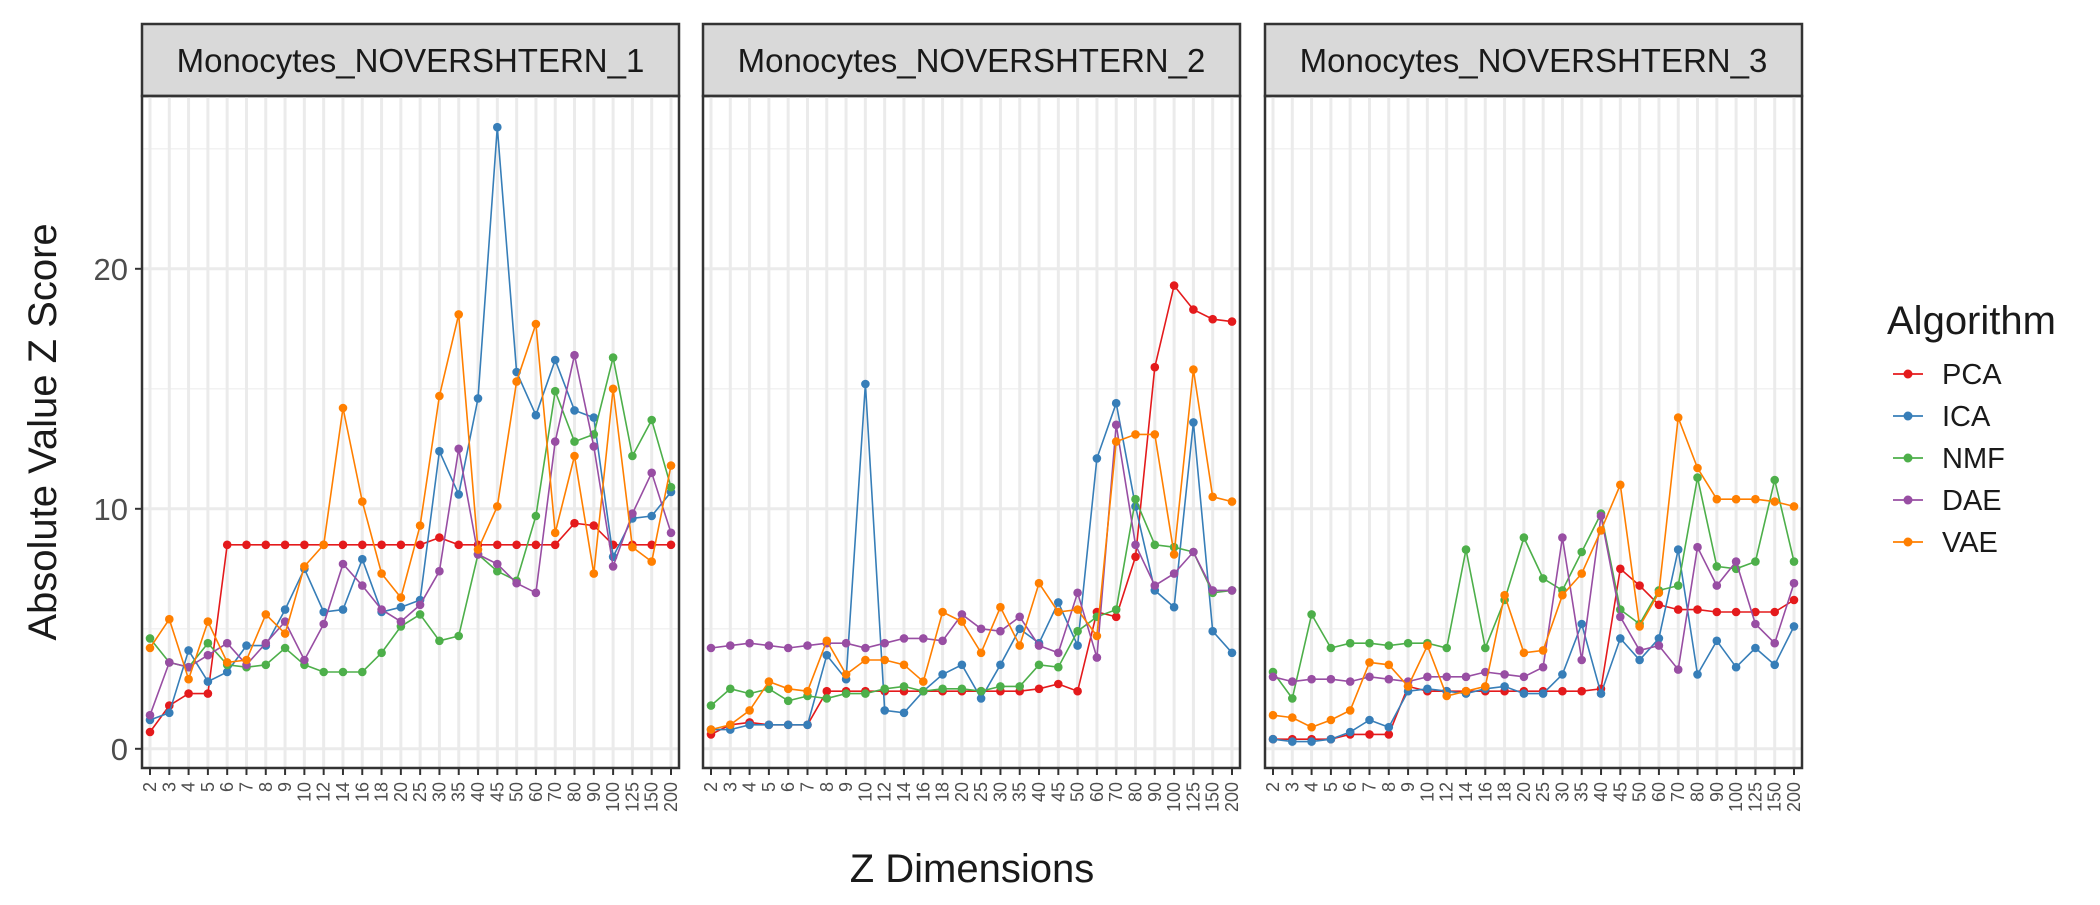 The image size is (2100, 905). What do you see at coordinates (1534, 60) in the screenshot?
I see `panel-title: Monocytes_NOVERSHTERN_3` at bounding box center [1534, 60].